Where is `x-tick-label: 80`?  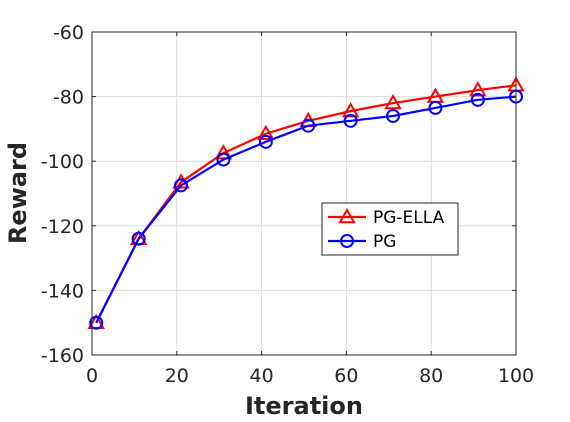
x-tick-label: 80 is located at coordinates (431, 376).